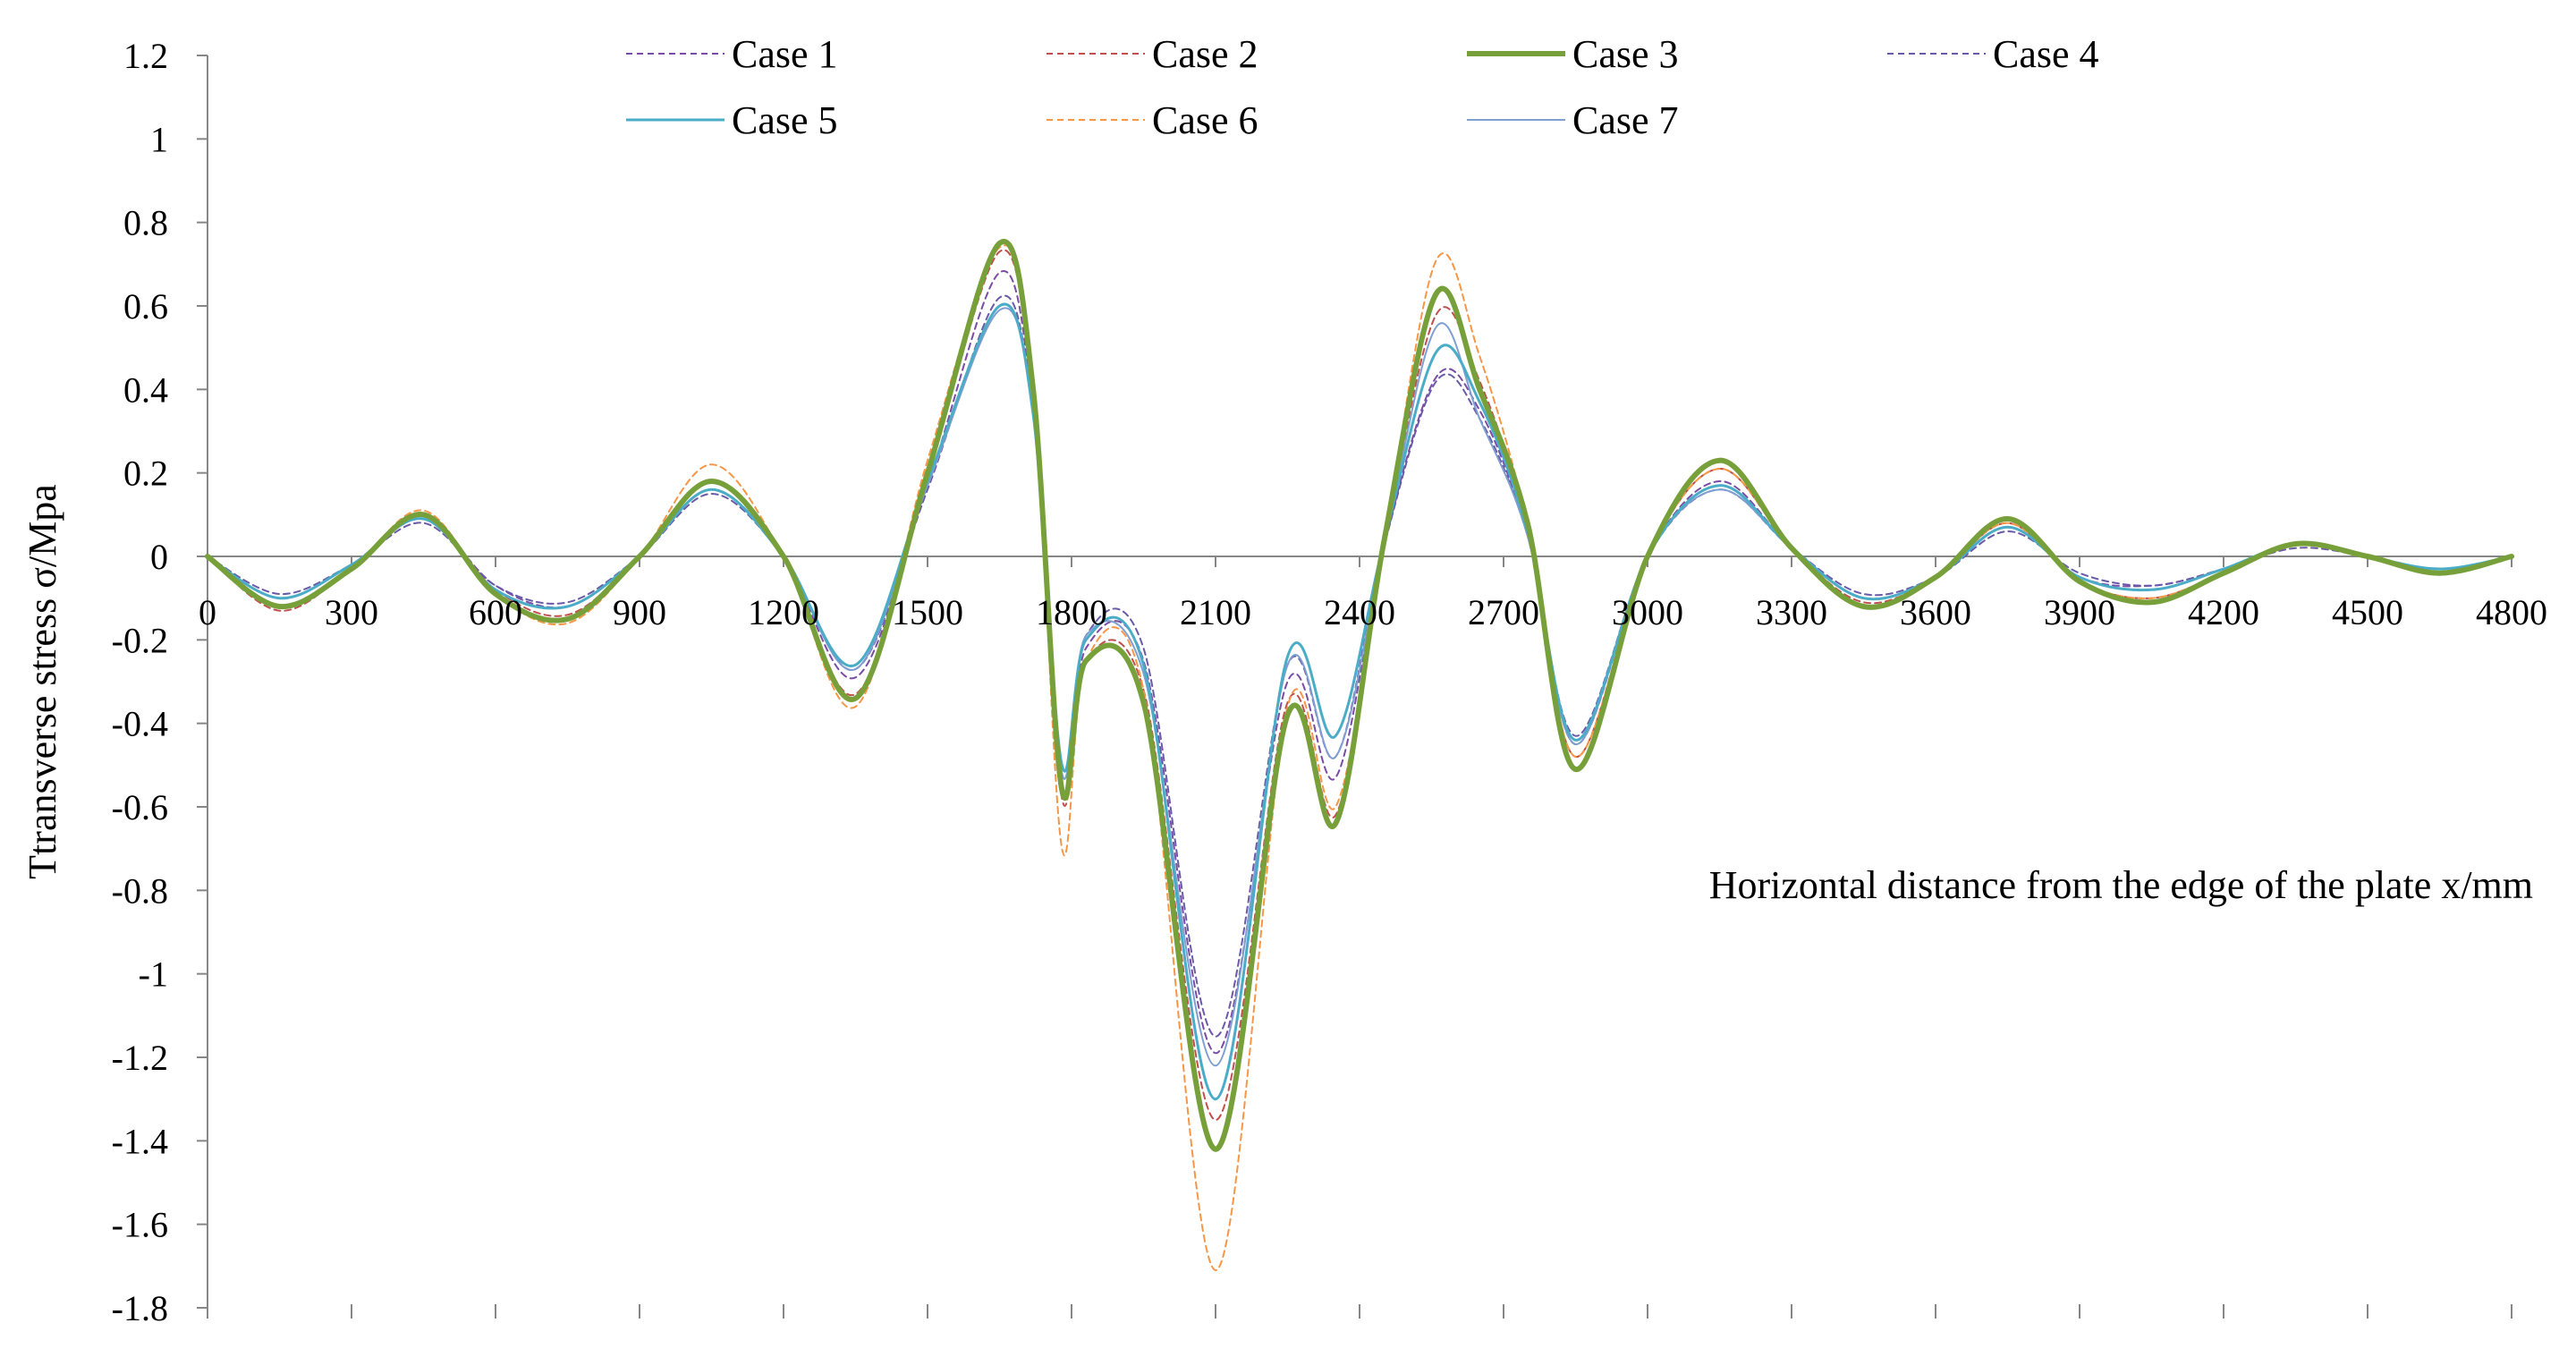 Image resolution: width=2576 pixels, height=1357 pixels. Describe the element at coordinates (140, 1141) in the screenshot. I see `y-tick-label: -1.4` at that location.